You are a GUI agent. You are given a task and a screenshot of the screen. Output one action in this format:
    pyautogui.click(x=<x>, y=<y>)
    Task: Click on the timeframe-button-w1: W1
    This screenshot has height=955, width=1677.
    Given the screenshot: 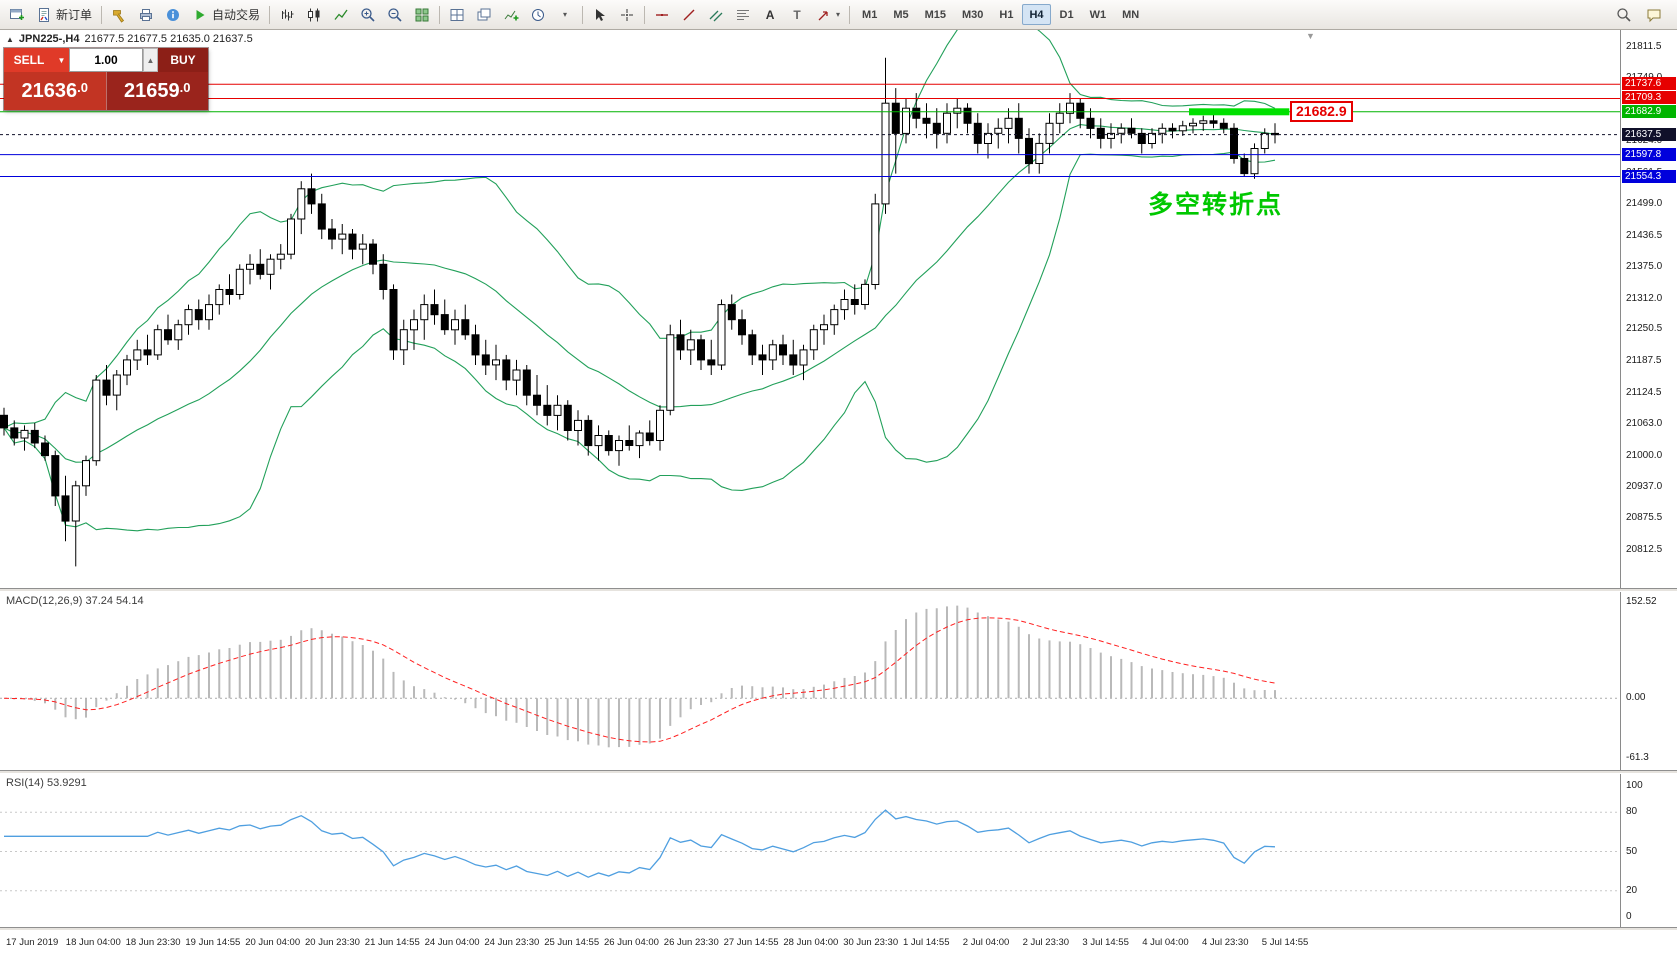 What is the action you would take?
    pyautogui.click(x=1098, y=14)
    